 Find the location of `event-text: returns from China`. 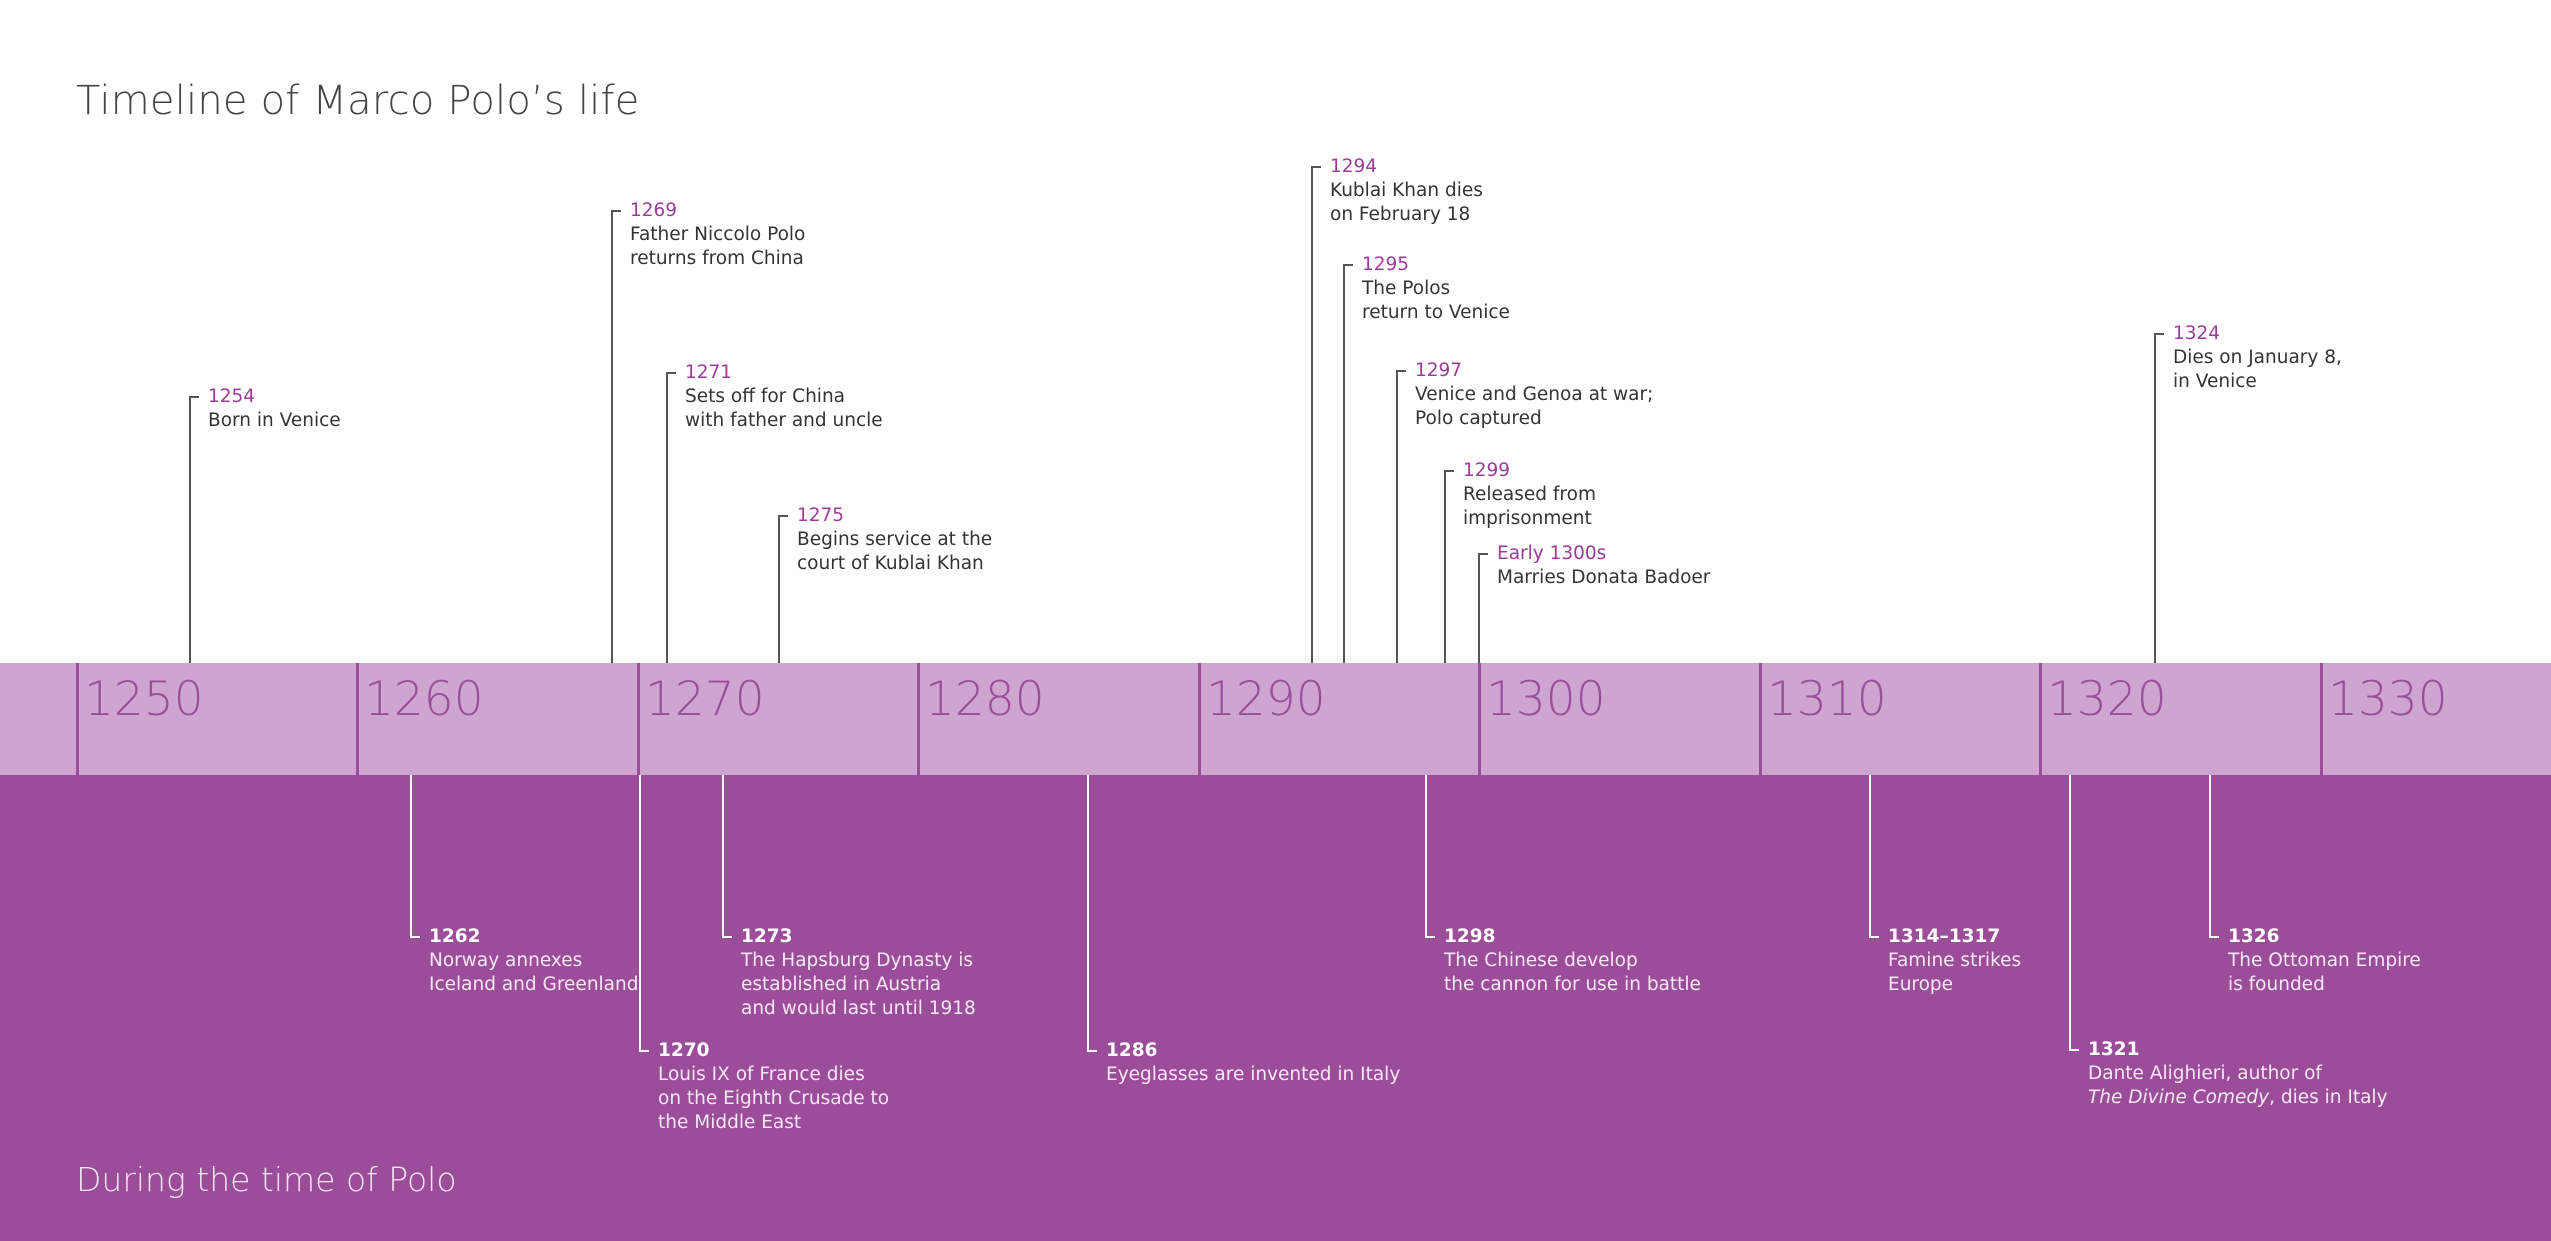

event-text: returns from China is located at coordinates (717, 258).